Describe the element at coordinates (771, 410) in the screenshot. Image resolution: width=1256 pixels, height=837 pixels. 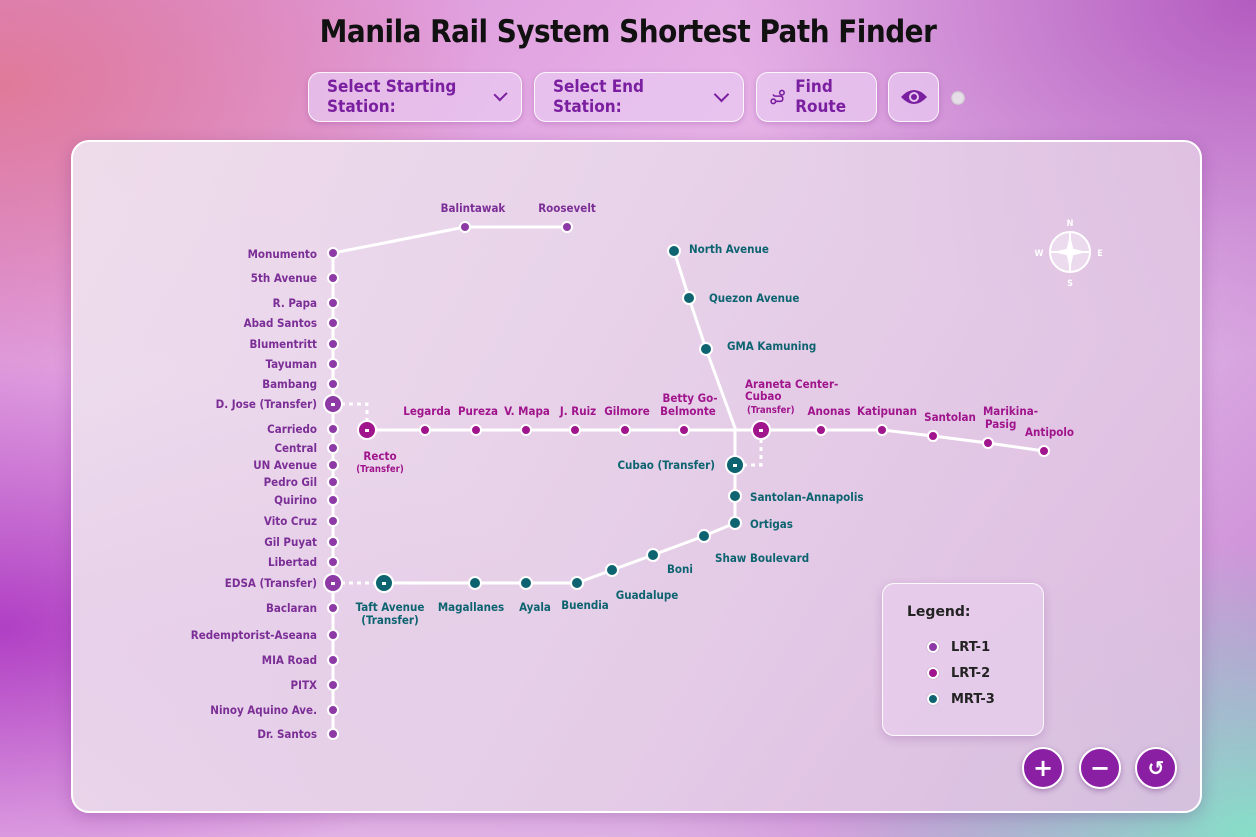
I see `label-araneta-3: (Transfer)` at that location.